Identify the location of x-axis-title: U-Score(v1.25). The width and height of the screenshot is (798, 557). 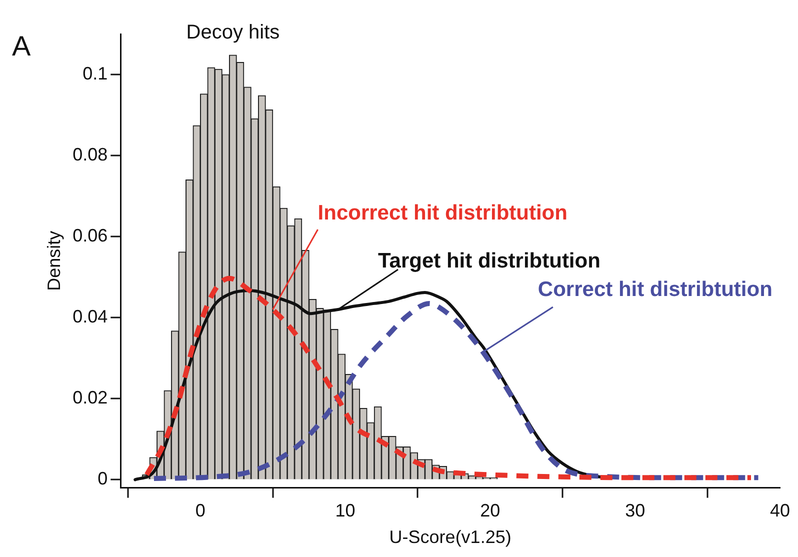
(450, 537).